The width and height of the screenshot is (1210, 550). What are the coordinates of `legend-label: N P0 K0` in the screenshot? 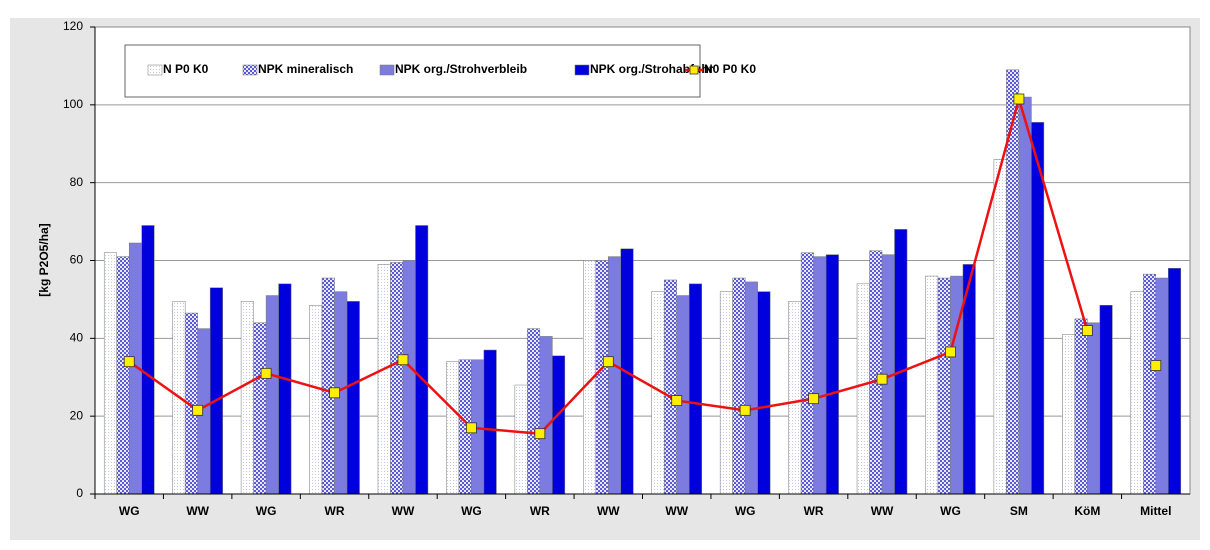 It's located at (186, 69).